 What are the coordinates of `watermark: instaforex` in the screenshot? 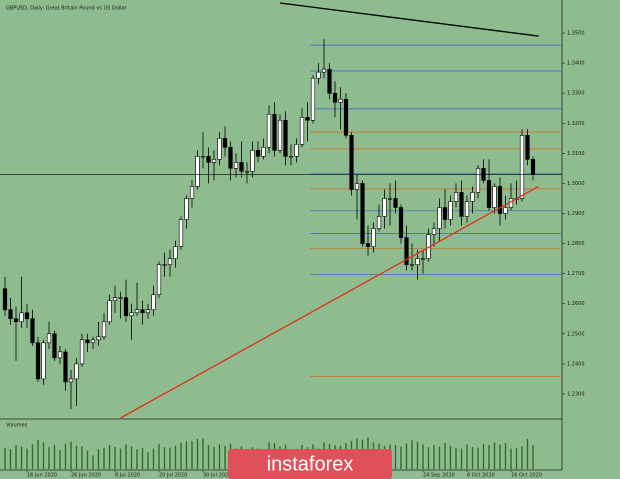 It's located at (310, 464).